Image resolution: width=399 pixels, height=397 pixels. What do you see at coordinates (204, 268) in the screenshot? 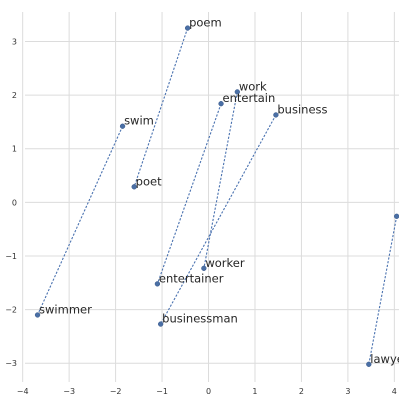
I see `point-worker` at bounding box center [204, 268].